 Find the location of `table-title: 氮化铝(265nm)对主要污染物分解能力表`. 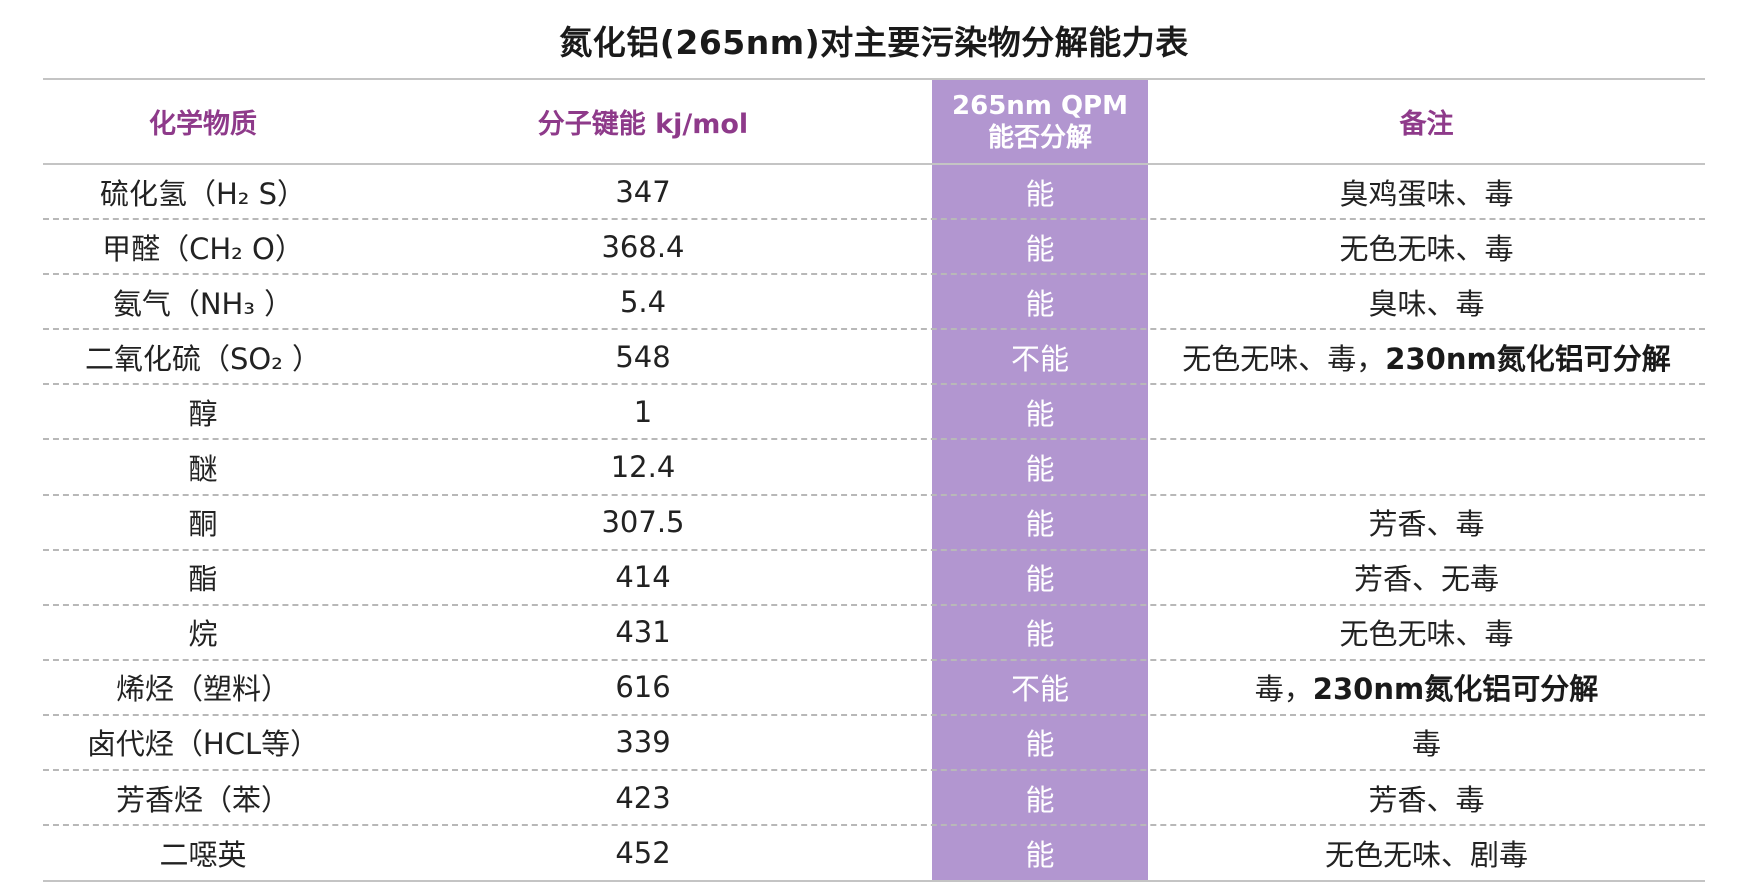

table-title: 氮化铝(265nm)对主要污染物分解能力表 is located at coordinates (874, 42).